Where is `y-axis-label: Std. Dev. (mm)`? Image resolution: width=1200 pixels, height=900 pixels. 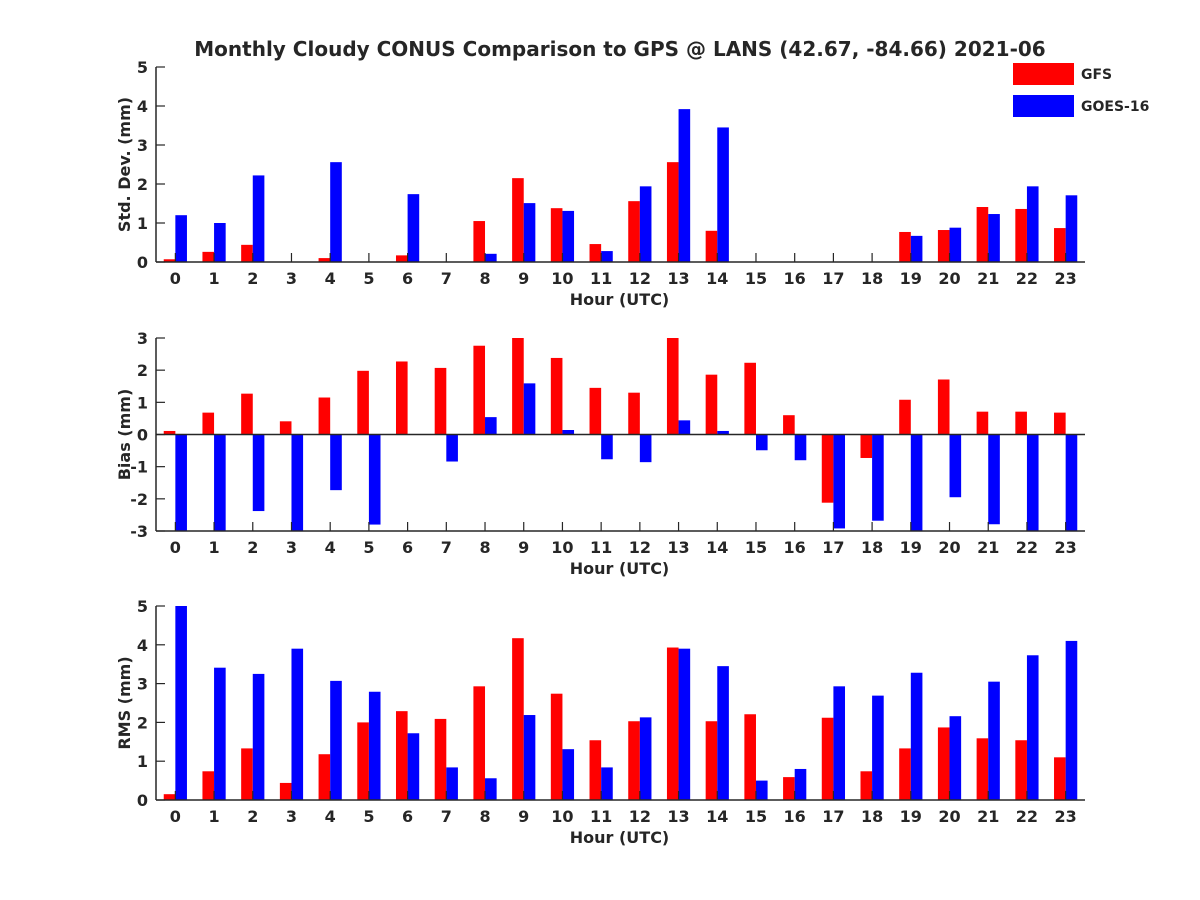
y-axis-label: Std. Dev. (mm) is located at coordinates (124, 164).